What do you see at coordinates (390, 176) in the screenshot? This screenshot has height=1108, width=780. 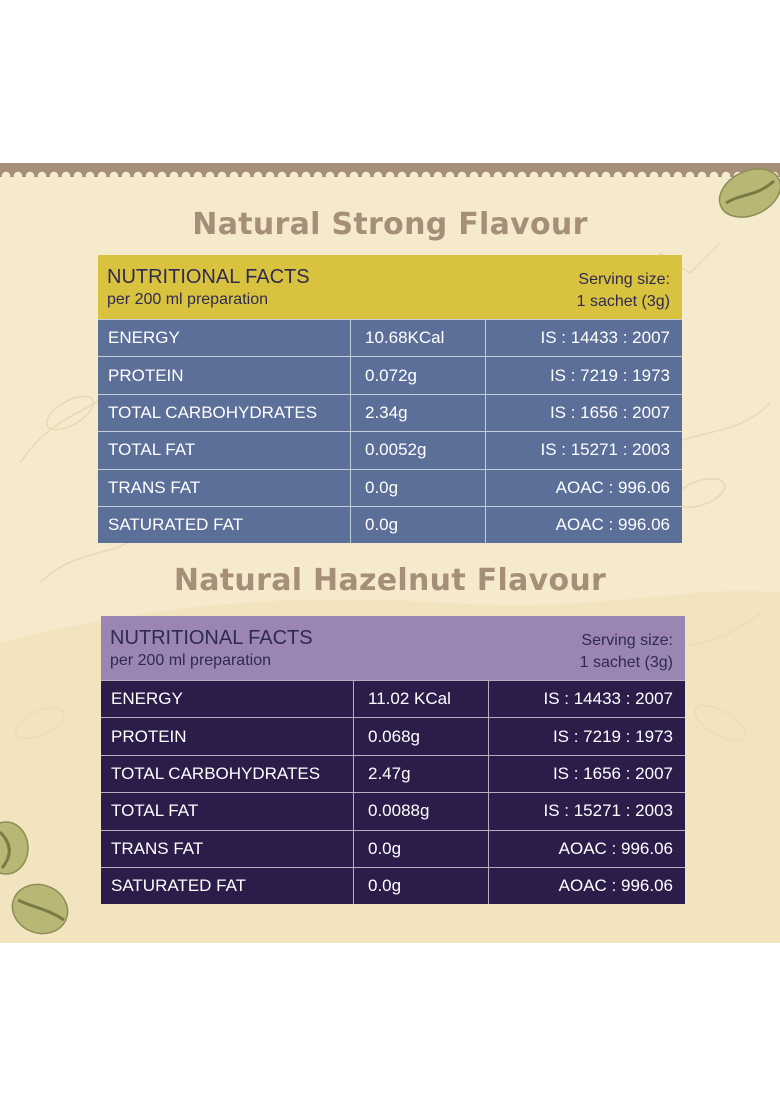 I see `scalloped-border-dots` at bounding box center [390, 176].